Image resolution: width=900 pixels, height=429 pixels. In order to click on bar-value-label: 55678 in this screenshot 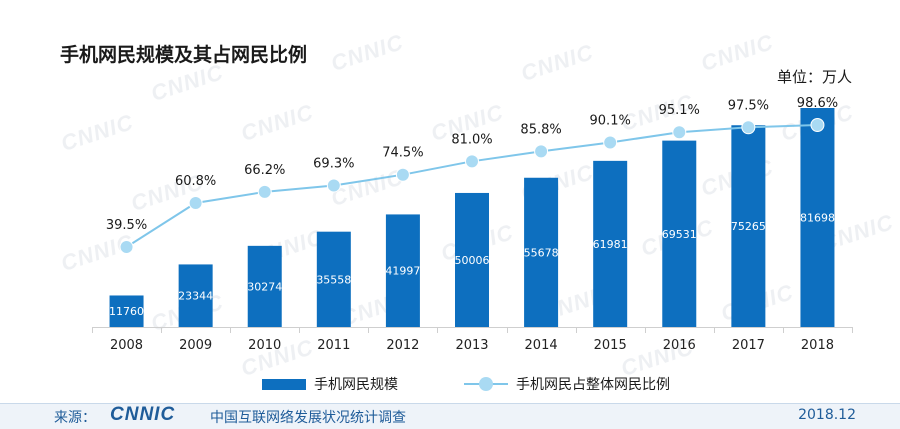, I will do `click(541, 252)`.